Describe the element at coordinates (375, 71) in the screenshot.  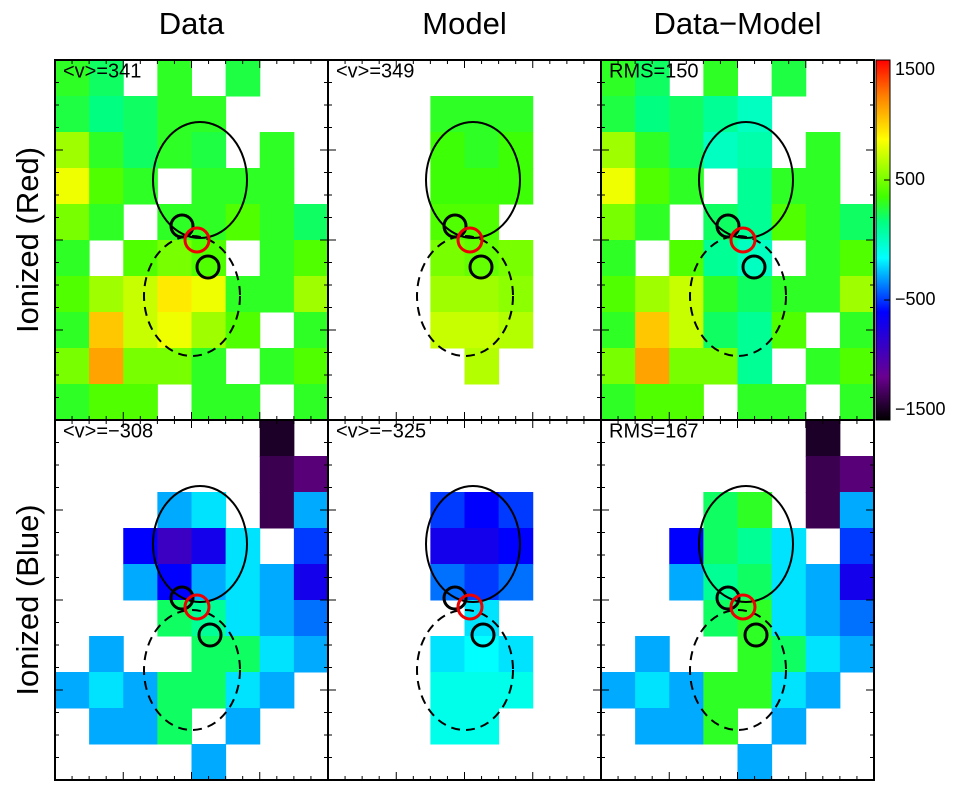
I see `panel-label: <v>=349` at that location.